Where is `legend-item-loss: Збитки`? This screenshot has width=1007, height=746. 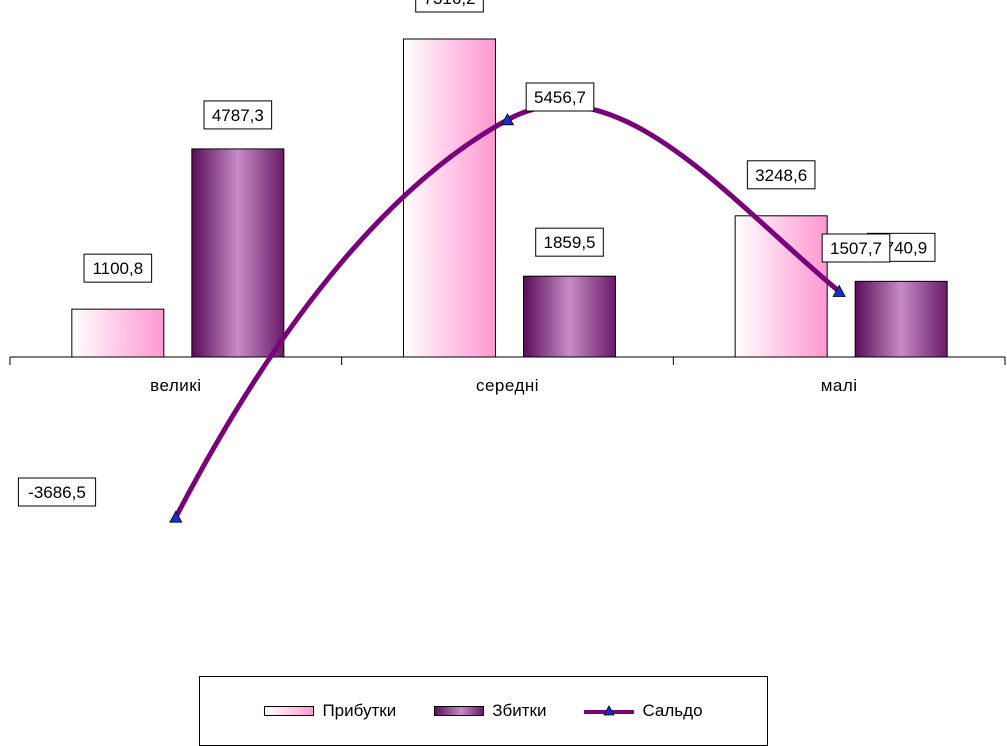
legend-item-loss: Збитки is located at coordinates (490, 711).